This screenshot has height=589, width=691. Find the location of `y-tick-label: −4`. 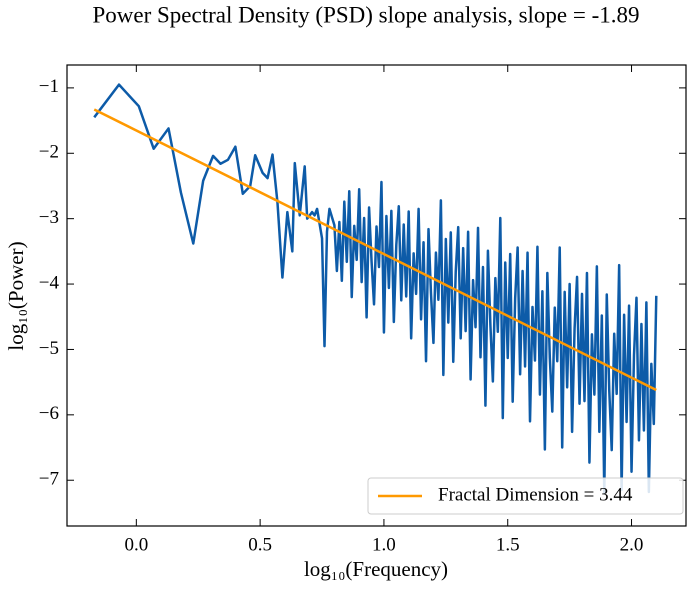

y-tick-label: −4 is located at coordinates (49, 282).